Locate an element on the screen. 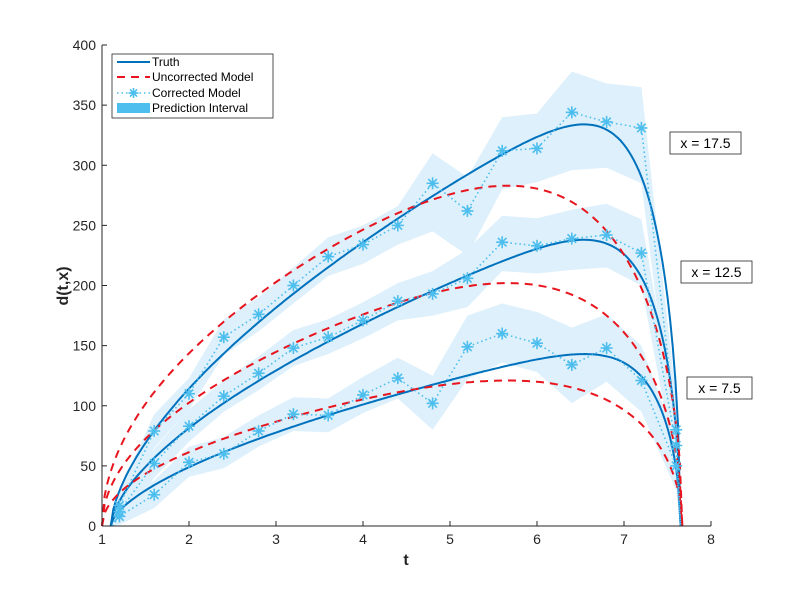 The height and width of the screenshot is (592, 787). annotation-label: x = 12.5 is located at coordinates (716, 272).